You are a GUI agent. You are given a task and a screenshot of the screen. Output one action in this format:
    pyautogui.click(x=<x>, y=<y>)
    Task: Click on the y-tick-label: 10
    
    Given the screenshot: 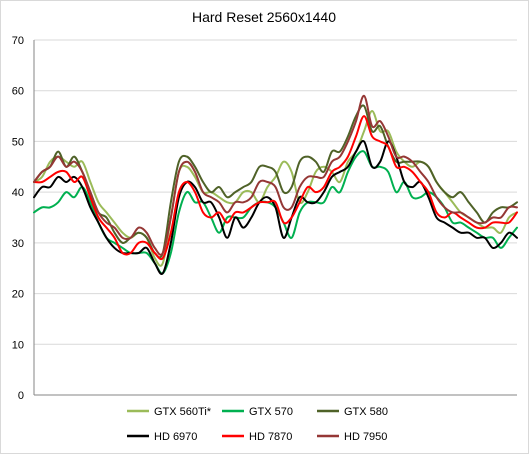 What is the action you would take?
    pyautogui.click(x=18, y=345)
    